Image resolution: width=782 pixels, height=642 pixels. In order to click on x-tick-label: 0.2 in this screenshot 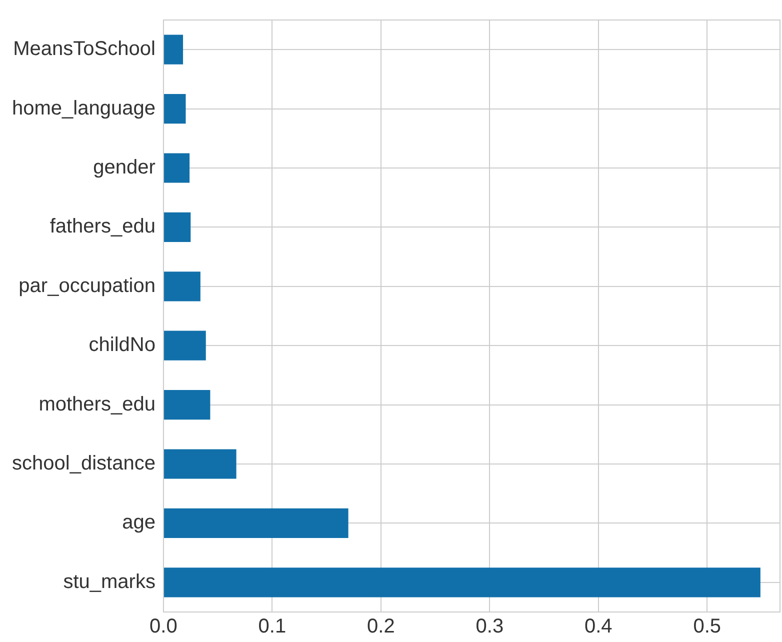, I will do `click(381, 627)`.